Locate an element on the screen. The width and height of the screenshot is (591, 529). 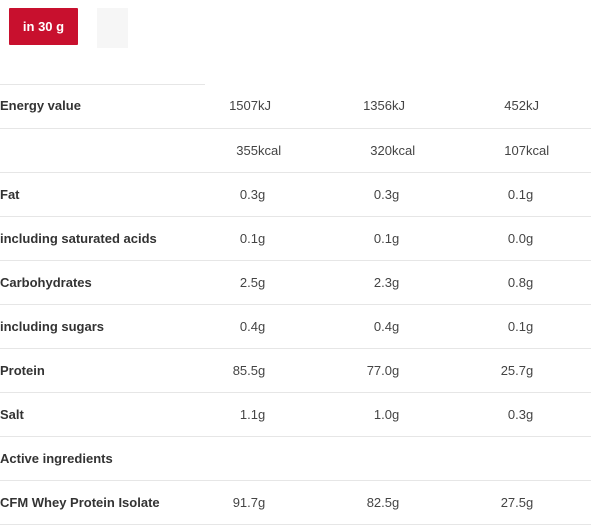
nutrient-row-cfm-whey-protein-isolate: CFM Whey Protein Isolate 91.7 g 82.5 g 27.5 g is located at coordinates (295, 502).